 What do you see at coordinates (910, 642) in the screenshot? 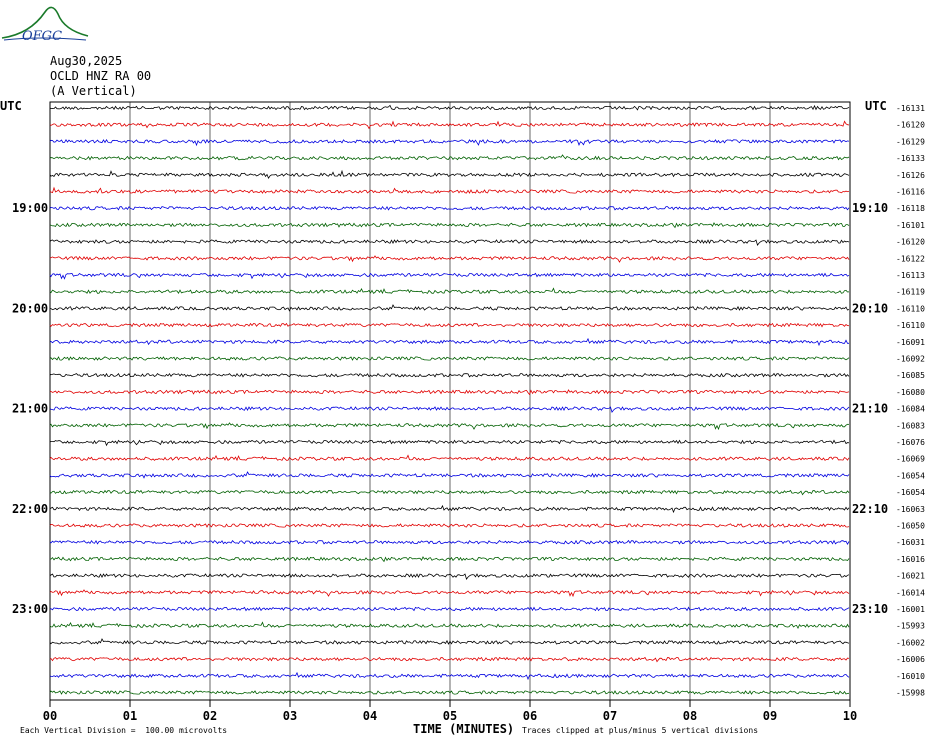
I see `trace-offset-label: -16002` at bounding box center [910, 642].